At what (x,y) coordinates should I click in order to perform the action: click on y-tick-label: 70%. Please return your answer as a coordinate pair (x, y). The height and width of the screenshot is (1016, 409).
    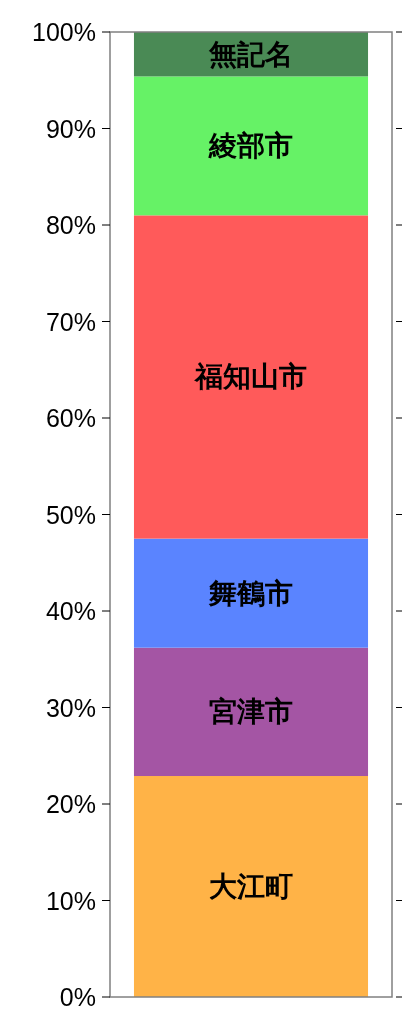
    Looking at the image, I should click on (70, 321).